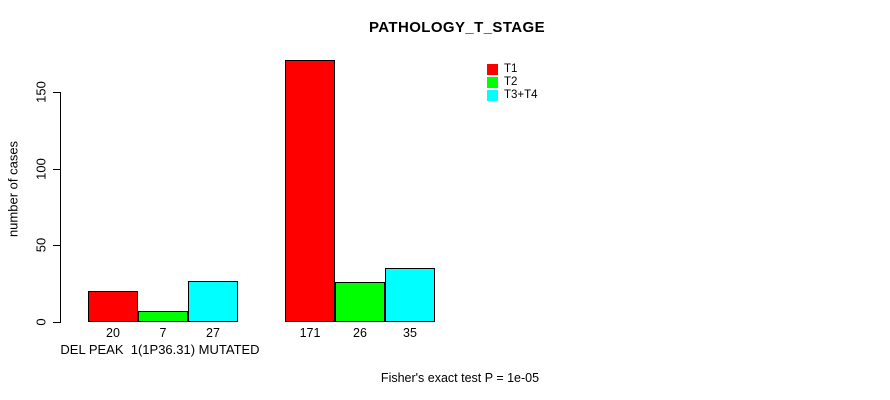 The width and height of the screenshot is (890, 400). I want to click on bar-value-label: 35, so click(410, 333).